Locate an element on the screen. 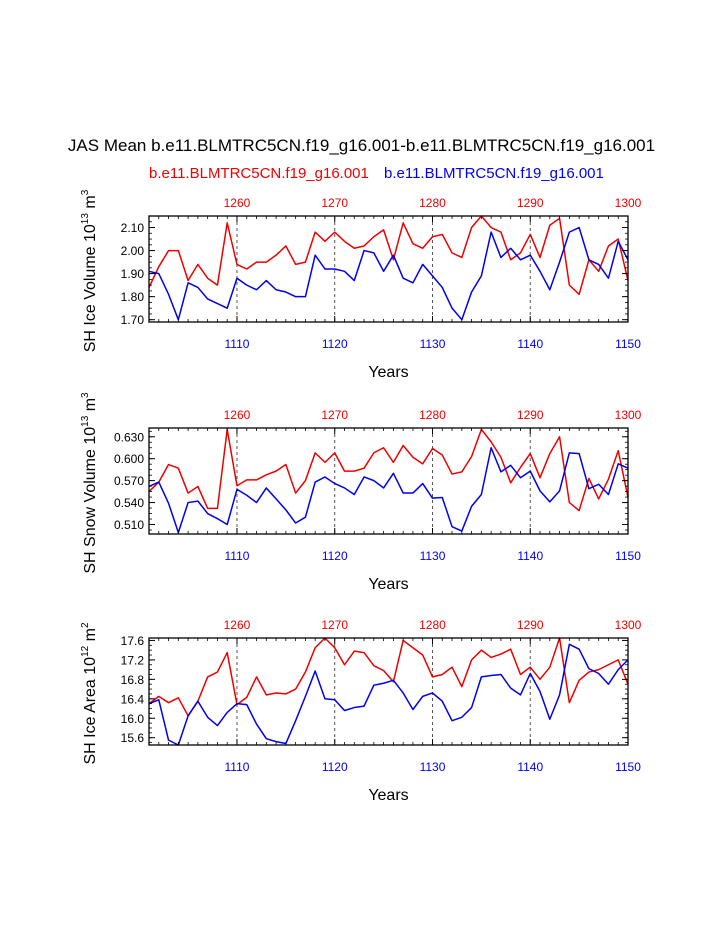 Image resolution: width=723 pixels, height=935 pixels. y-tick-label: 15.6 is located at coordinates (133, 738).